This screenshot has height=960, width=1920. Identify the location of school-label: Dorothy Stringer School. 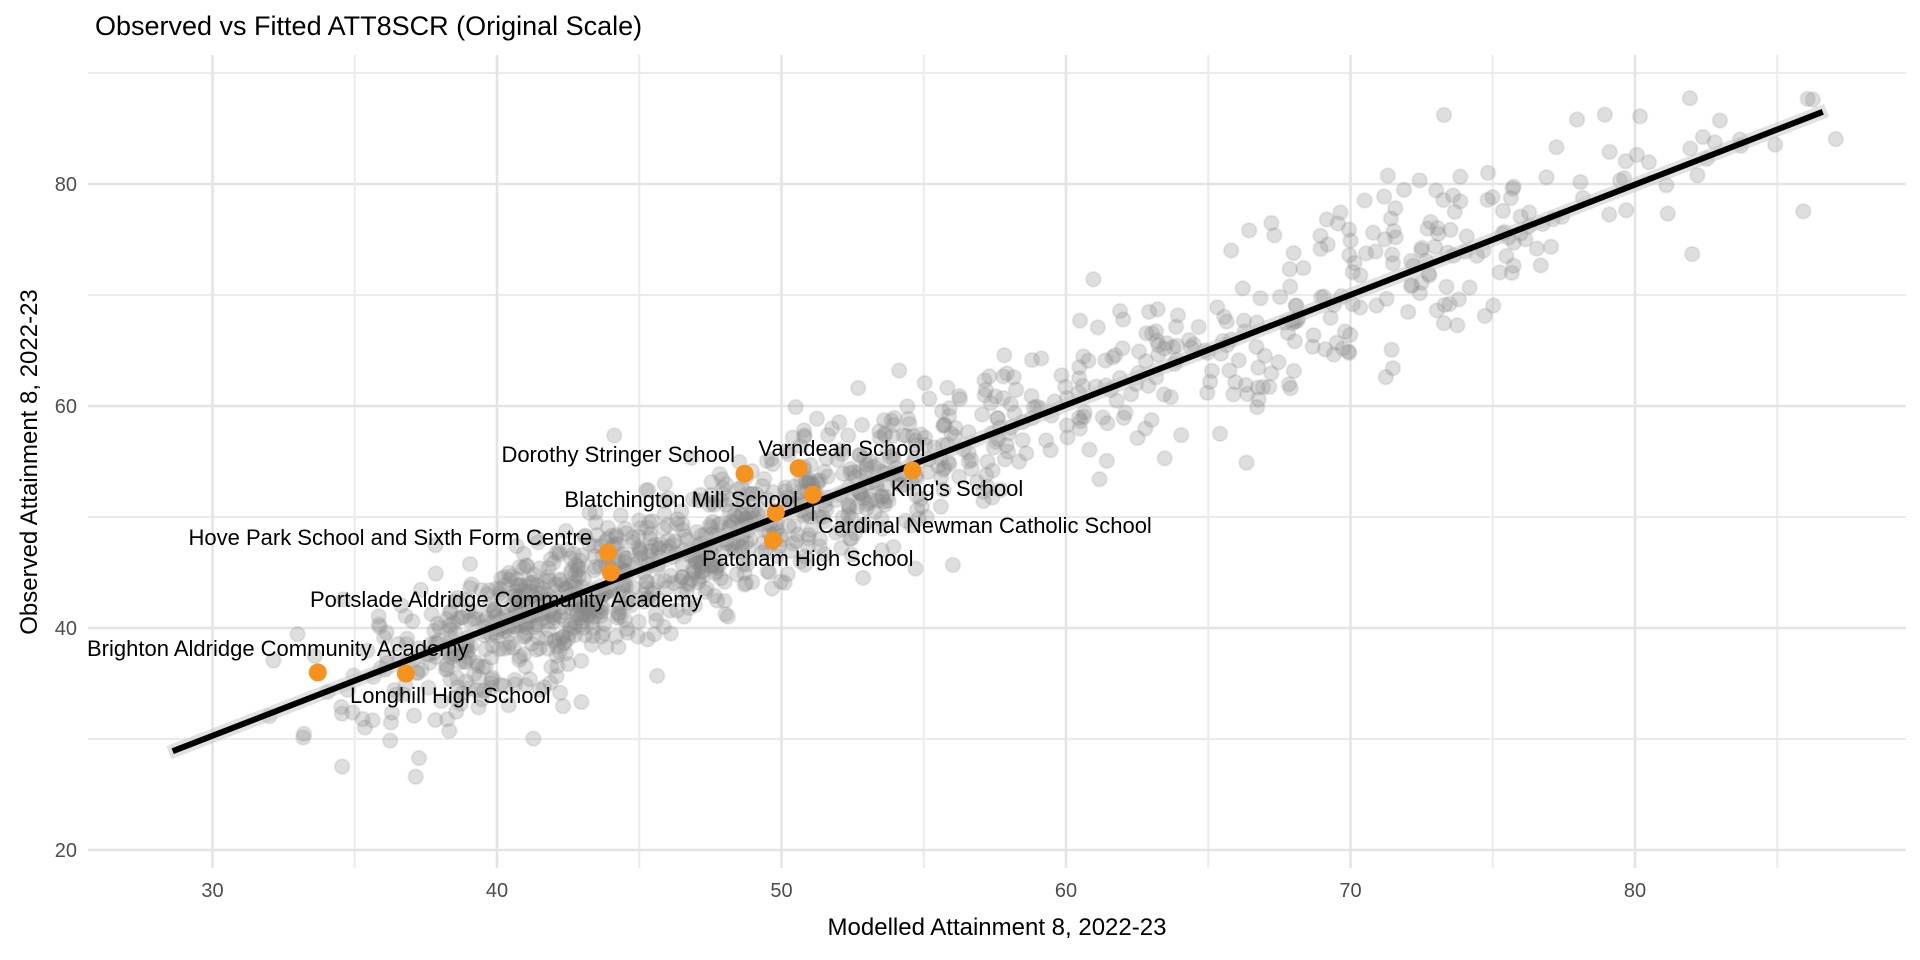
(618, 454).